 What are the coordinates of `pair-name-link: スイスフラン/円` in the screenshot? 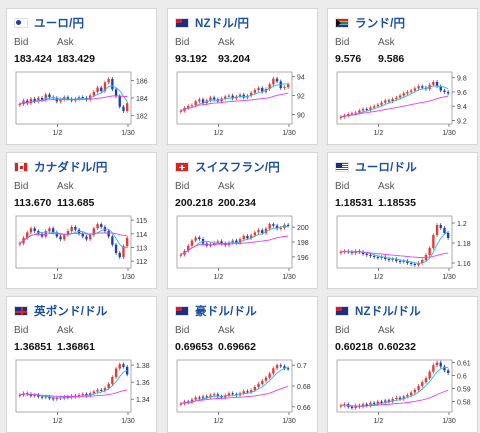 It's located at (237, 168).